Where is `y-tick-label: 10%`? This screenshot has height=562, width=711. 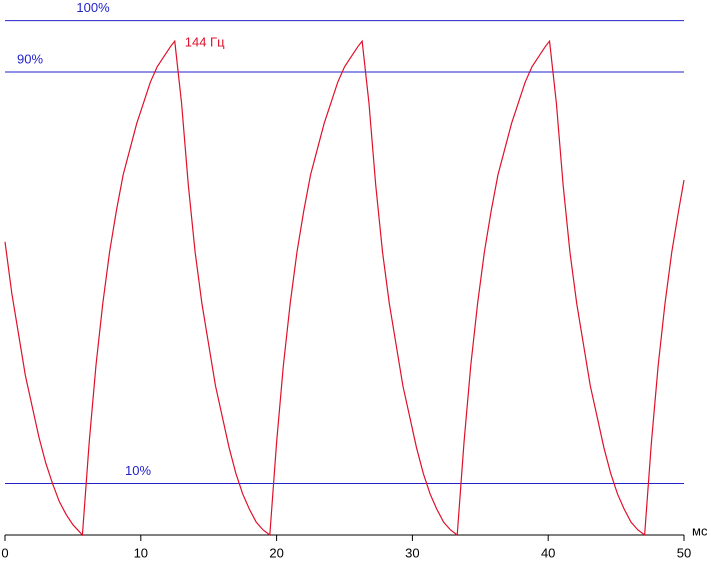 y-tick-label: 10% is located at coordinates (138, 470).